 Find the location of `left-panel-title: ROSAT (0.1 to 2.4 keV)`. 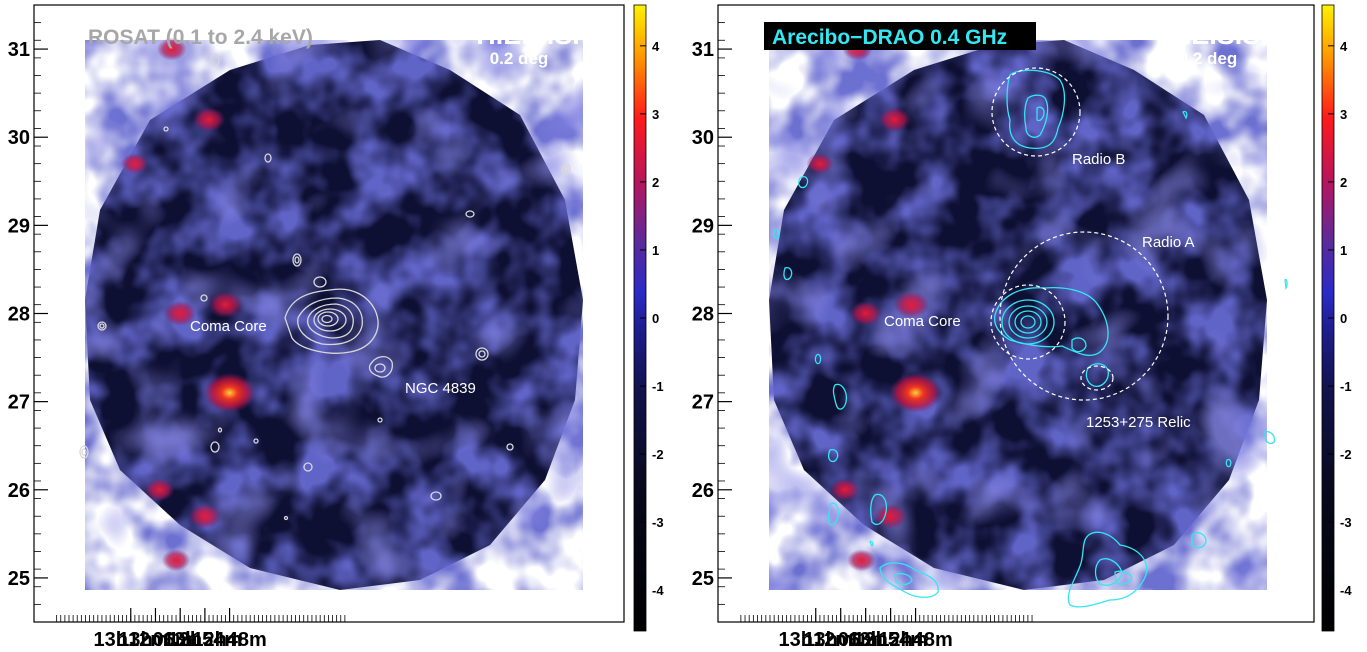

left-panel-title: ROSAT (0.1 to 2.4 keV) is located at coordinates (200, 37).